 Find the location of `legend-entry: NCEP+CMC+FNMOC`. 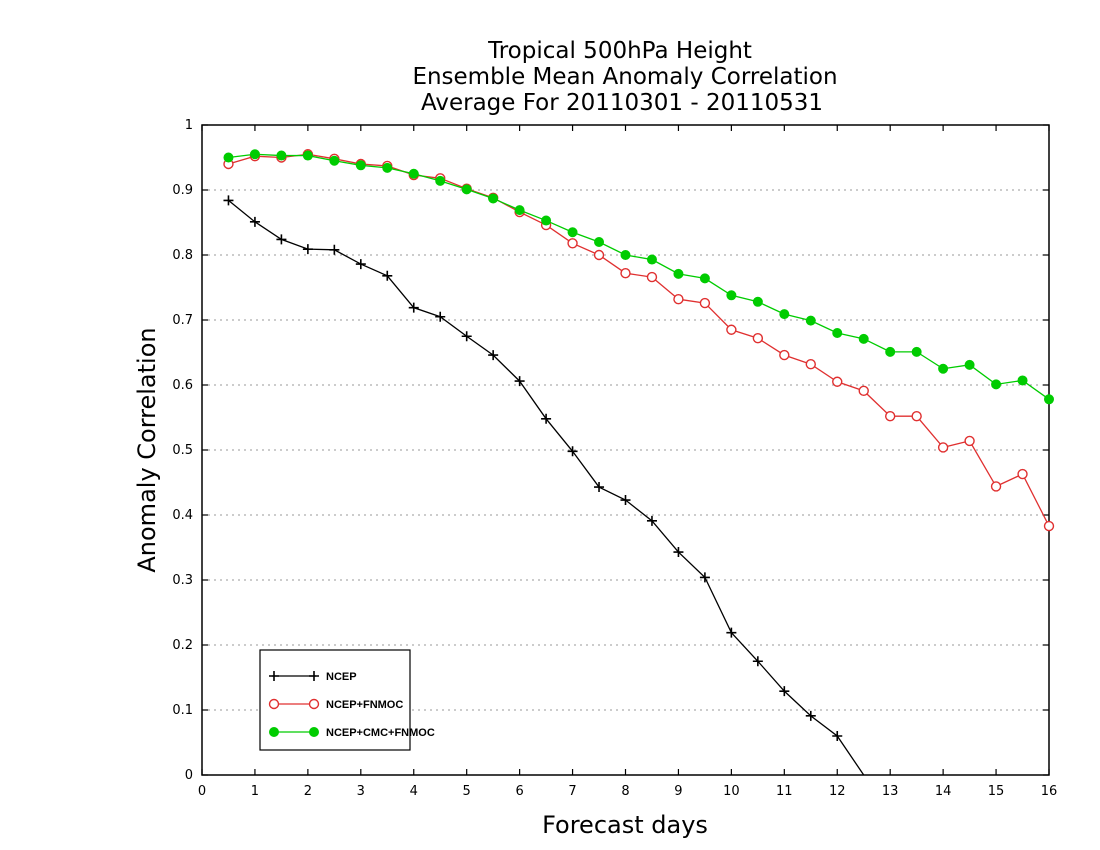

legend-entry: NCEP+CMC+FNMOC is located at coordinates (352, 733).